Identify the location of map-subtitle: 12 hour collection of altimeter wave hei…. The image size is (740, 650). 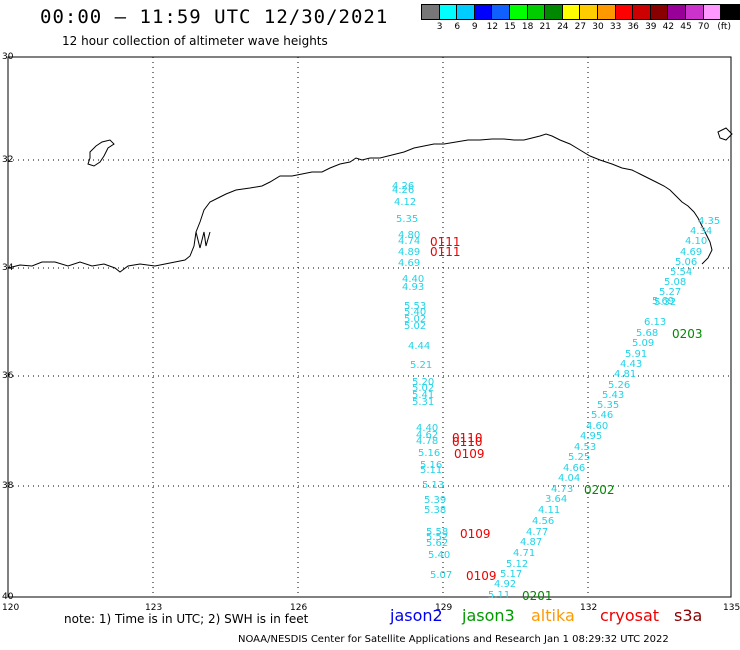
(195, 41).